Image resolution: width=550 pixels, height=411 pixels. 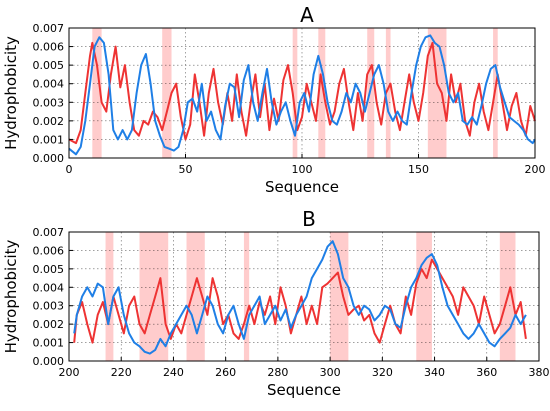 I want to click on panel-a-ytick-label-1: 0.001, so click(x=49, y=139).